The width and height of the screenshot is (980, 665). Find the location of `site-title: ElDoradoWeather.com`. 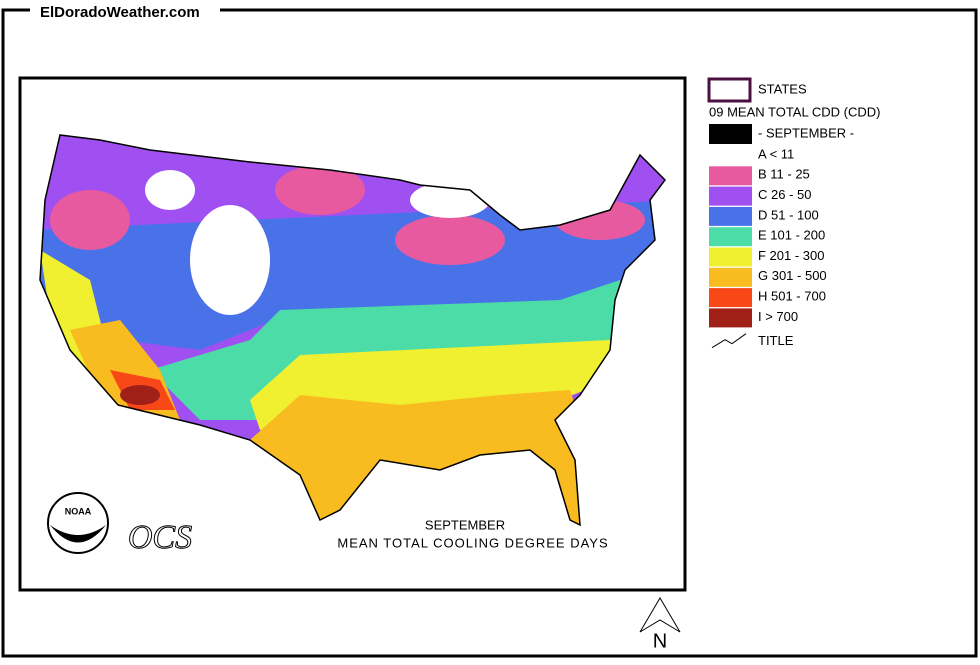

site-title: ElDoradoWeather.com is located at coordinates (120, 12).